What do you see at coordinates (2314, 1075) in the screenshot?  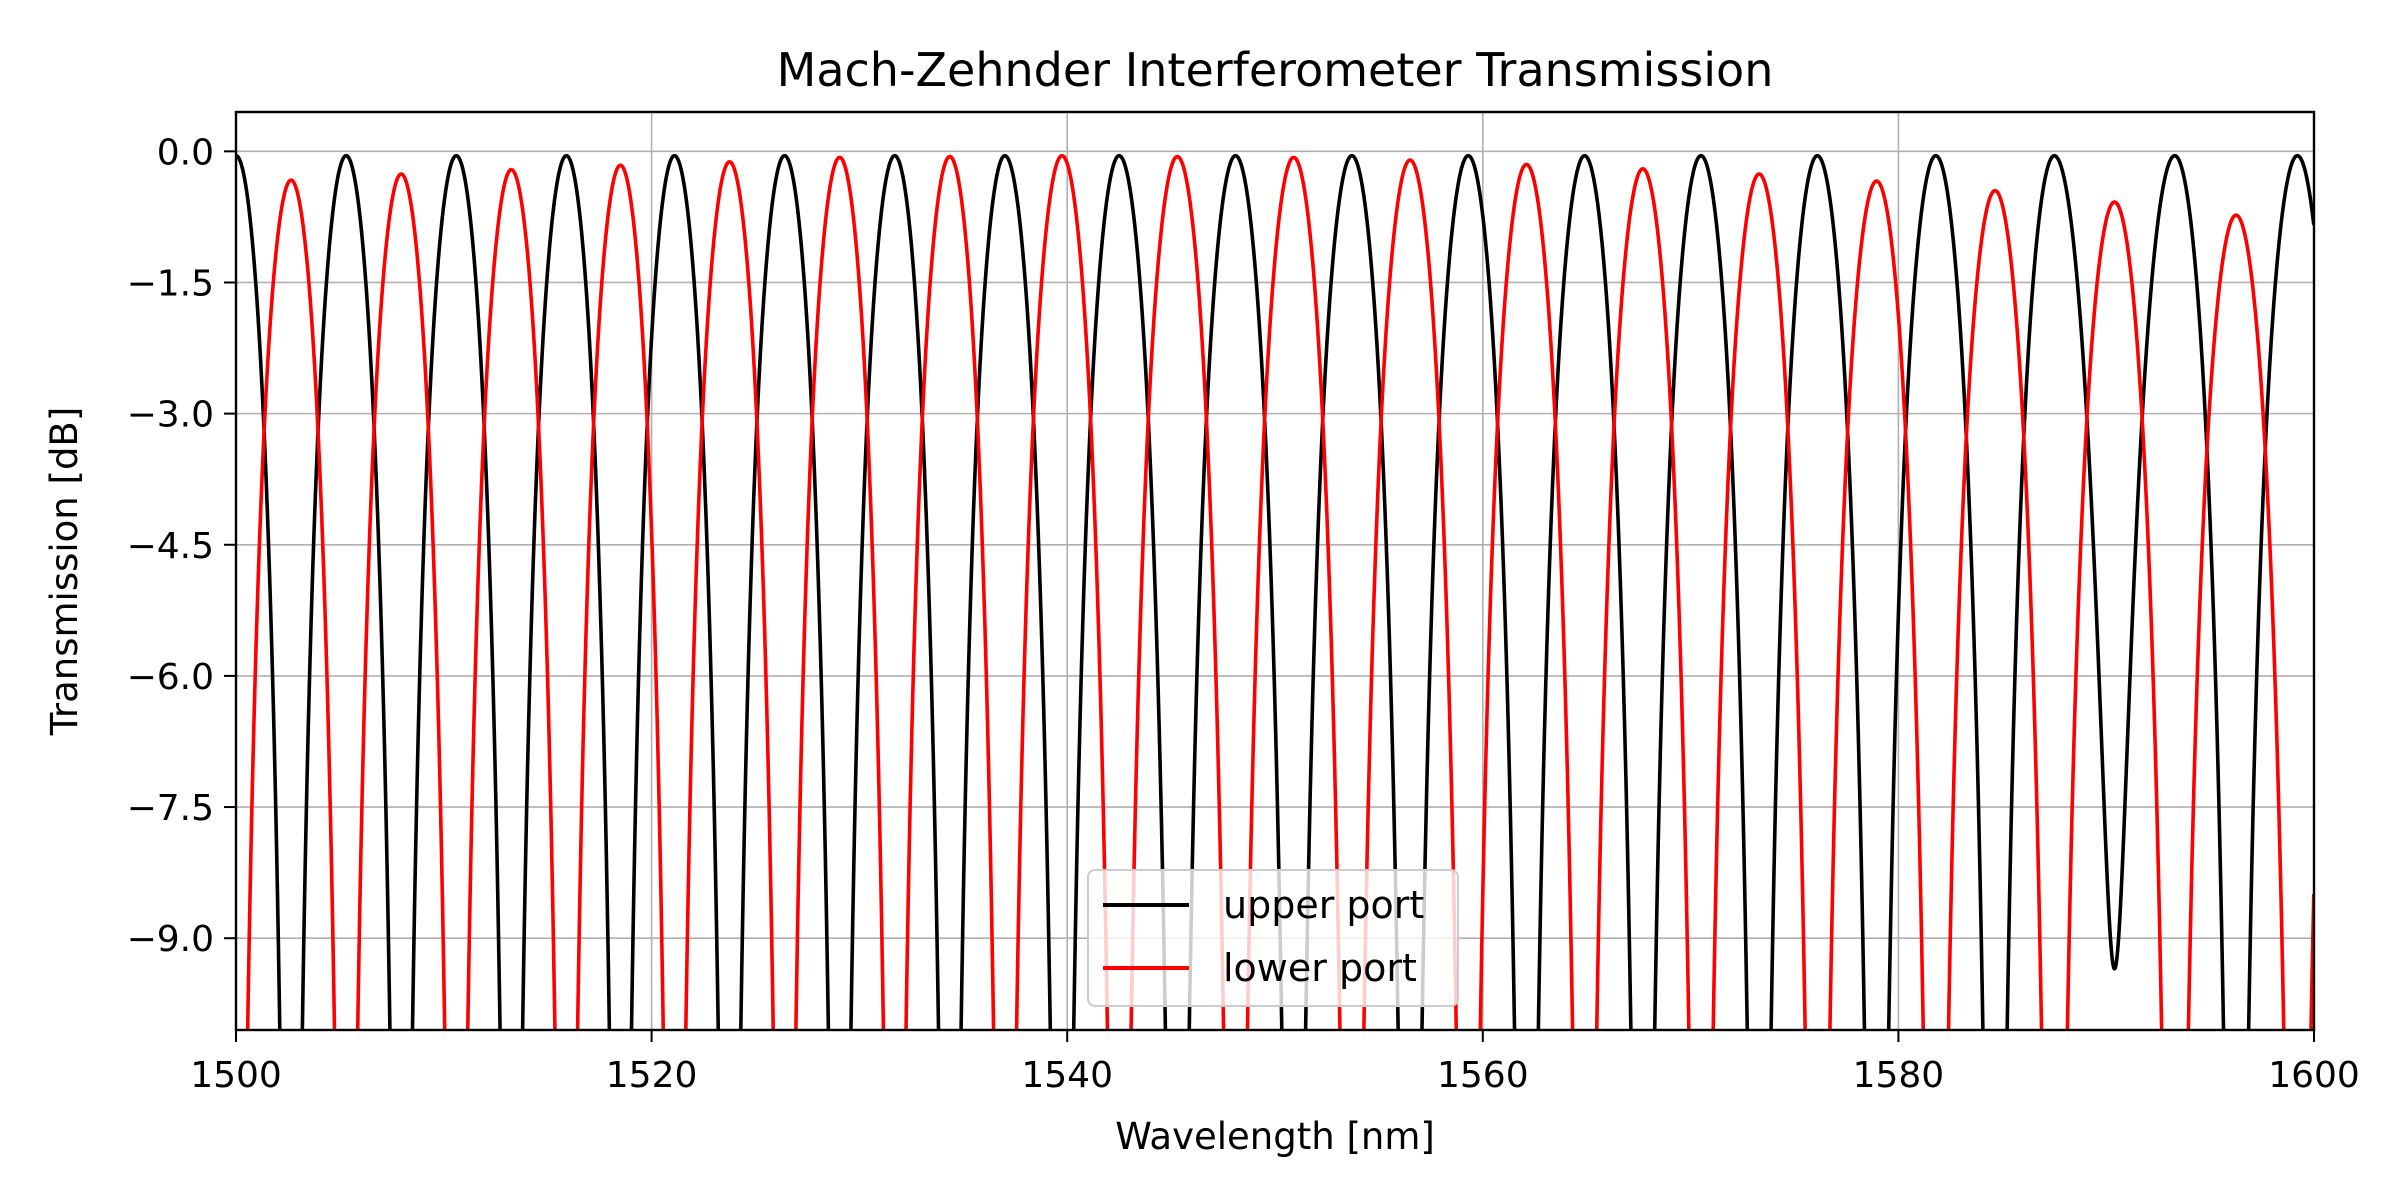 I see `x-tick-label: 1600` at bounding box center [2314, 1075].